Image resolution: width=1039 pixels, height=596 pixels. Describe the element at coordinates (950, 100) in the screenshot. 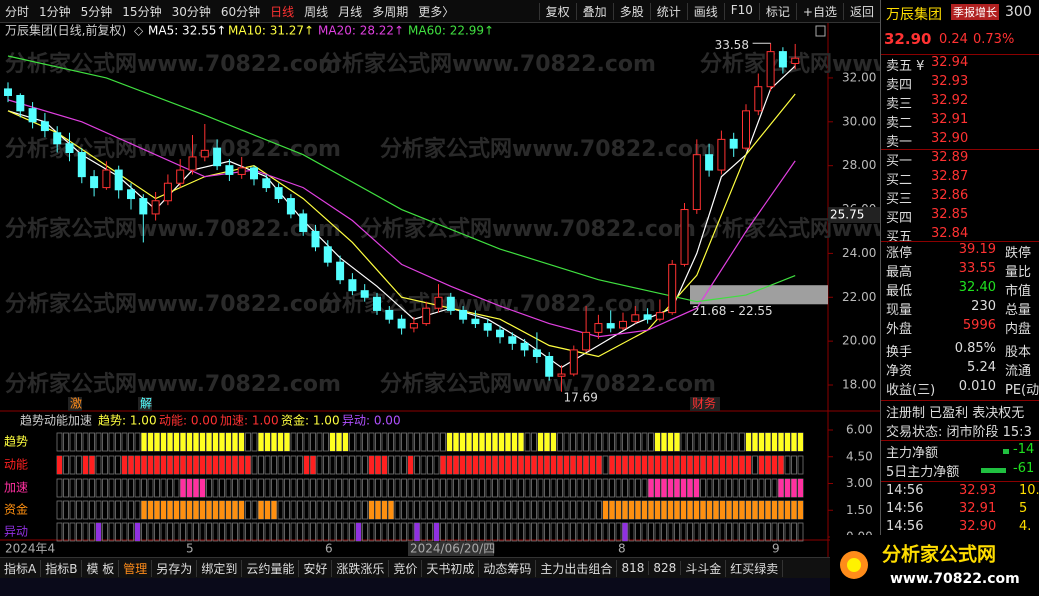

I see `quote-cell: 32.92` at that location.